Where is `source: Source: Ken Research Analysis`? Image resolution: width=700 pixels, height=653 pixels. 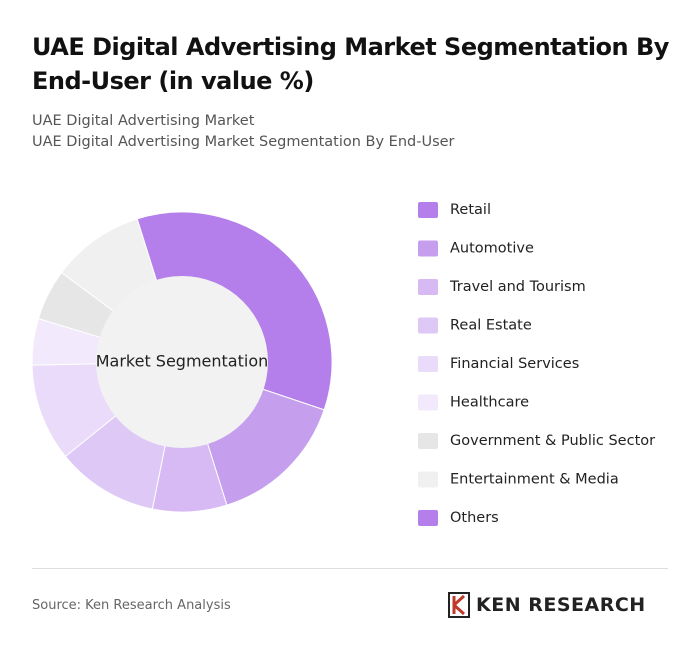 source: Source: Ken Research Analysis is located at coordinates (131, 605).